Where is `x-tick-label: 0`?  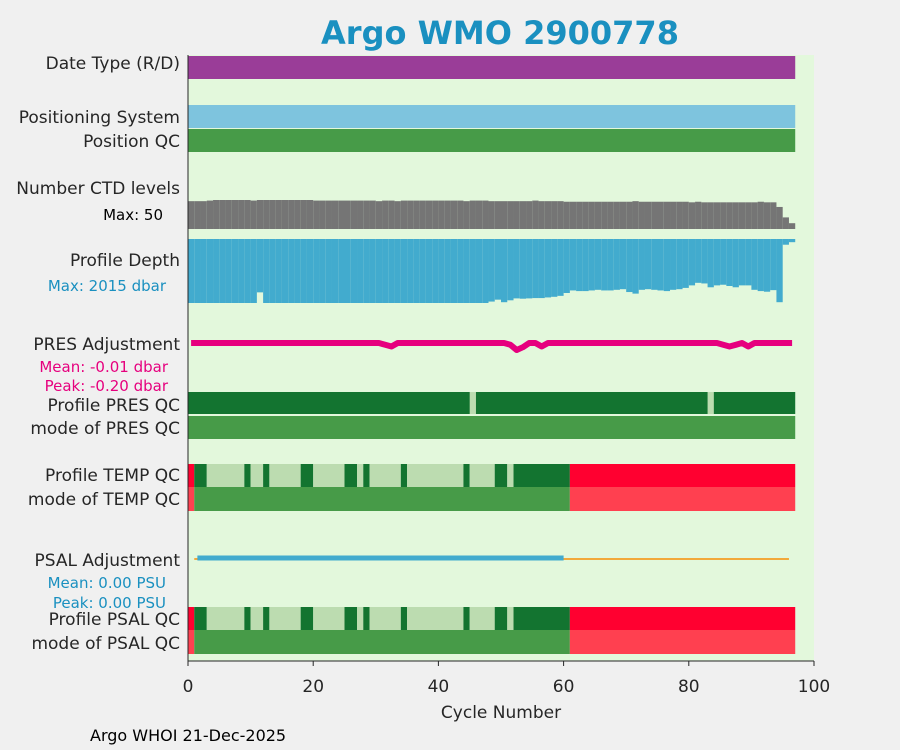
x-tick-label: 0 is located at coordinates (188, 687).